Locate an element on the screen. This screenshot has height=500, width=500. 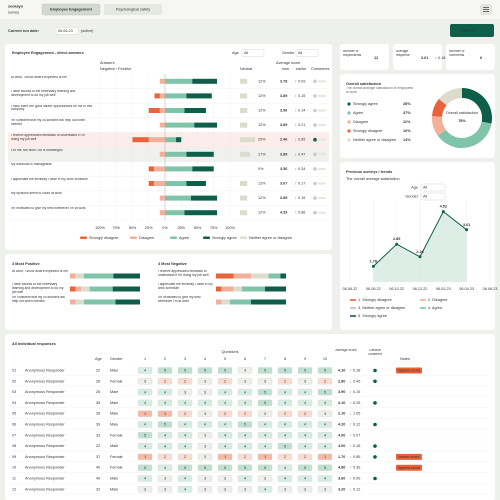
menu-icon is located at coordinates (486, 9).